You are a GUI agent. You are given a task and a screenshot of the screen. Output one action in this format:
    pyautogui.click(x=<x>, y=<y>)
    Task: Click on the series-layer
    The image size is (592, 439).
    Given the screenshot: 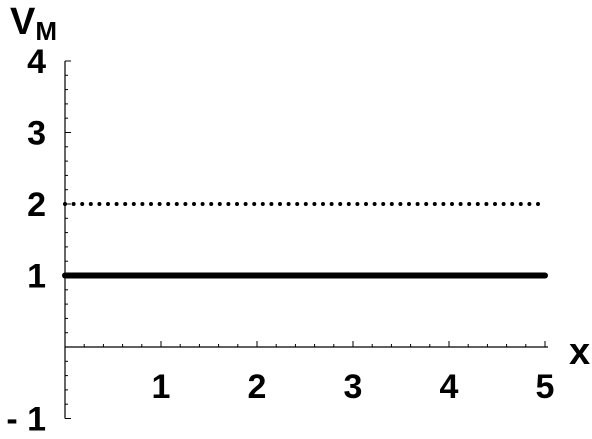 What is the action you would take?
    pyautogui.click(x=305, y=240)
    